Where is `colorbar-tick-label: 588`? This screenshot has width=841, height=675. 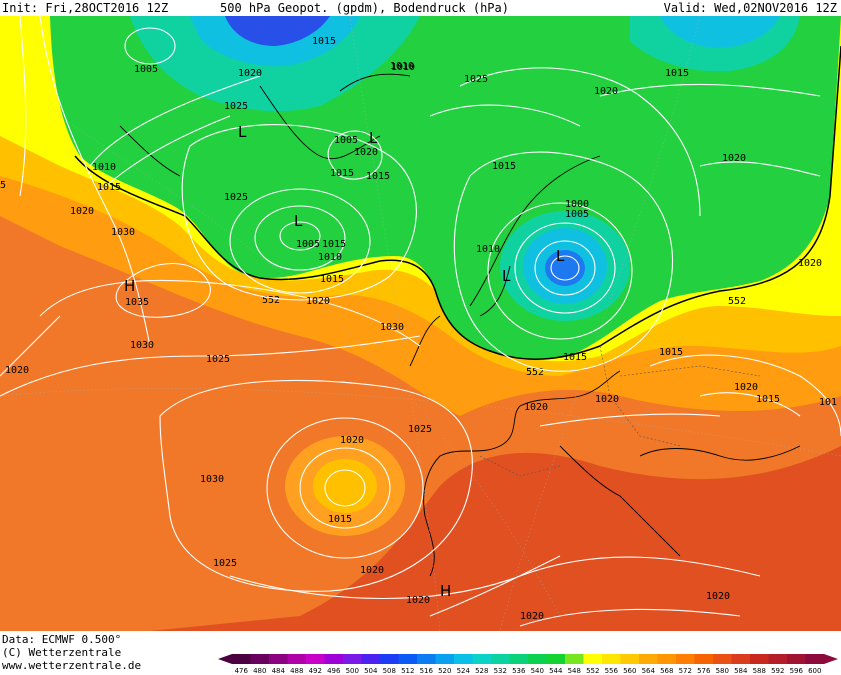
colorbar-tick-label: 588 is located at coordinates (759, 671).